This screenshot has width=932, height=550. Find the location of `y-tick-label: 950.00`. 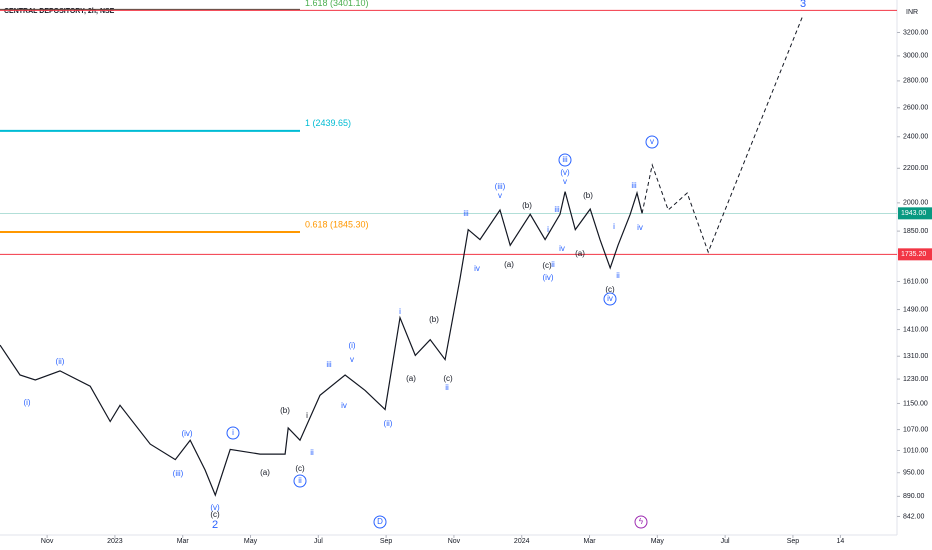

y-tick-label: 950.00 is located at coordinates (914, 473).